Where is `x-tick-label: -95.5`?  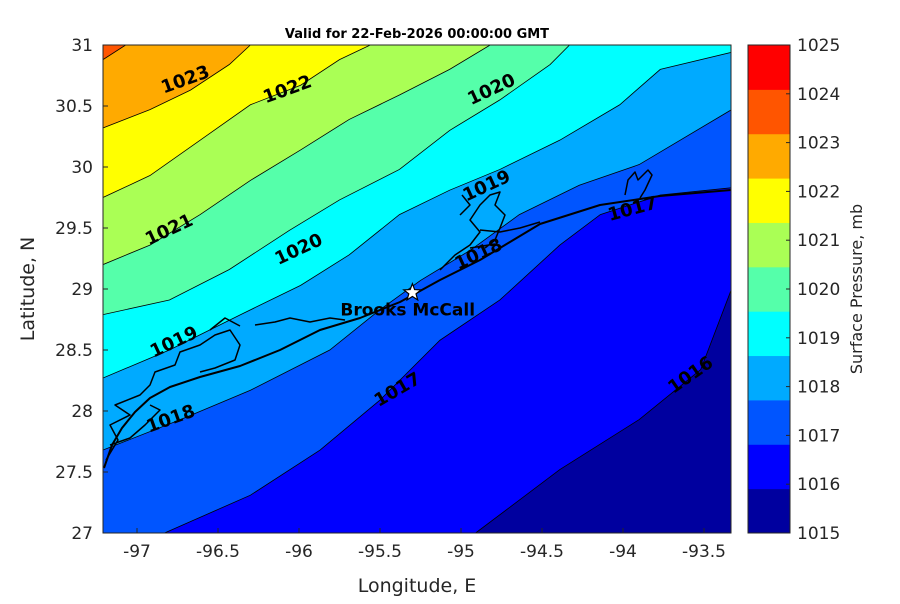 x-tick-label: -95.5 is located at coordinates (380, 552).